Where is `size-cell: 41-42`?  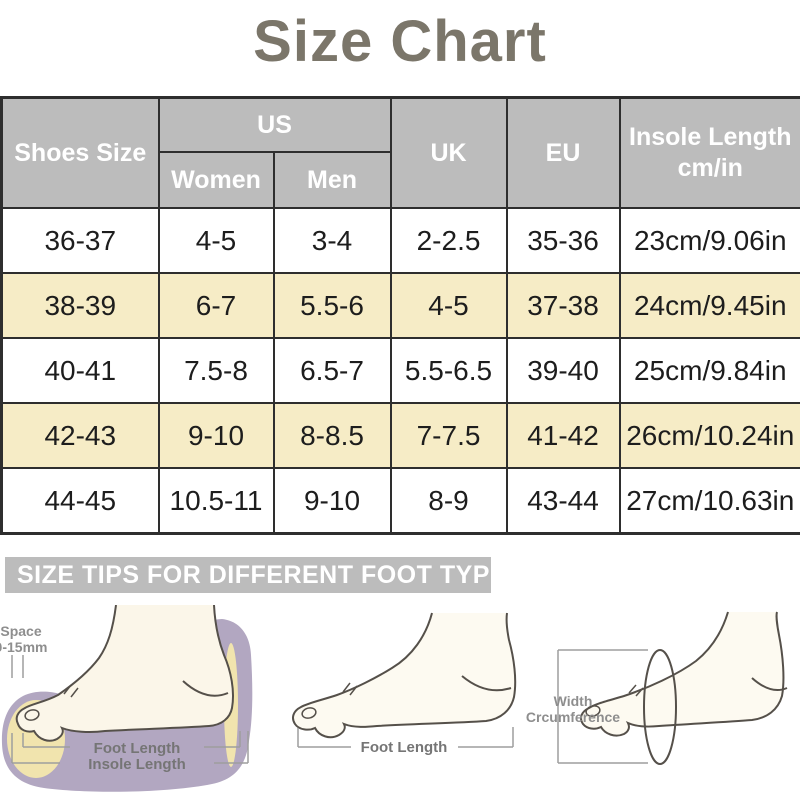 size-cell: 41-42 is located at coordinates (563, 435).